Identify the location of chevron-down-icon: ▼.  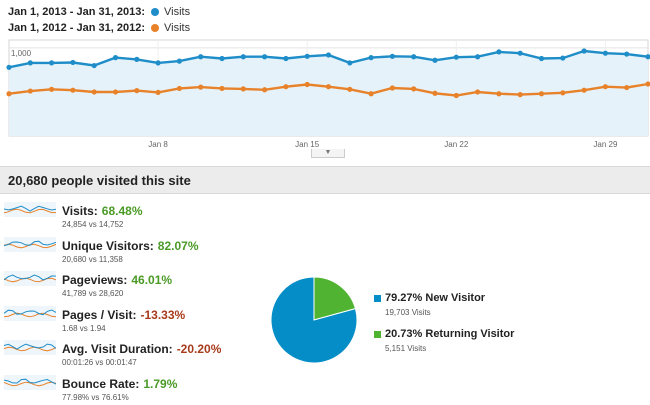
(328, 152).